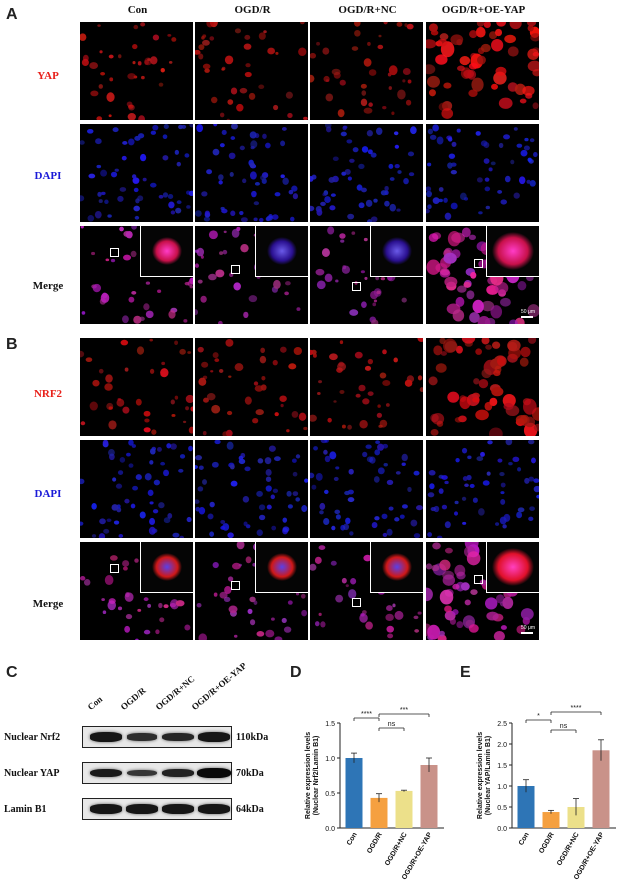 The height and width of the screenshot is (893, 642). What do you see at coordinates (250, 809) in the screenshot?
I see `wb-size-laminb1: 64kDa` at bounding box center [250, 809].